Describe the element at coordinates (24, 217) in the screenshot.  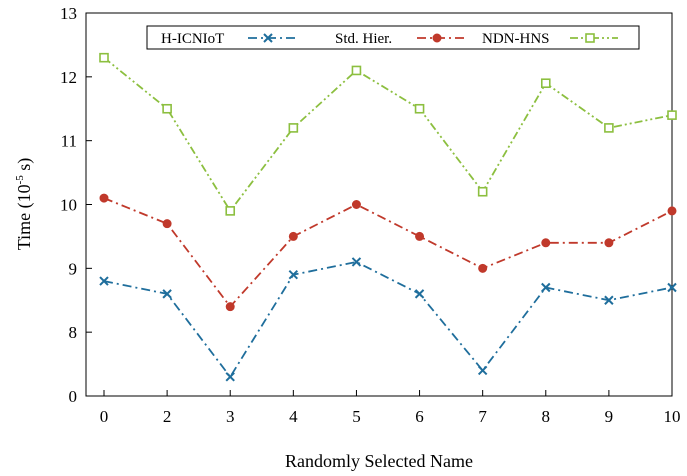
I see `y-axis-title-main: Time (10` at that location.